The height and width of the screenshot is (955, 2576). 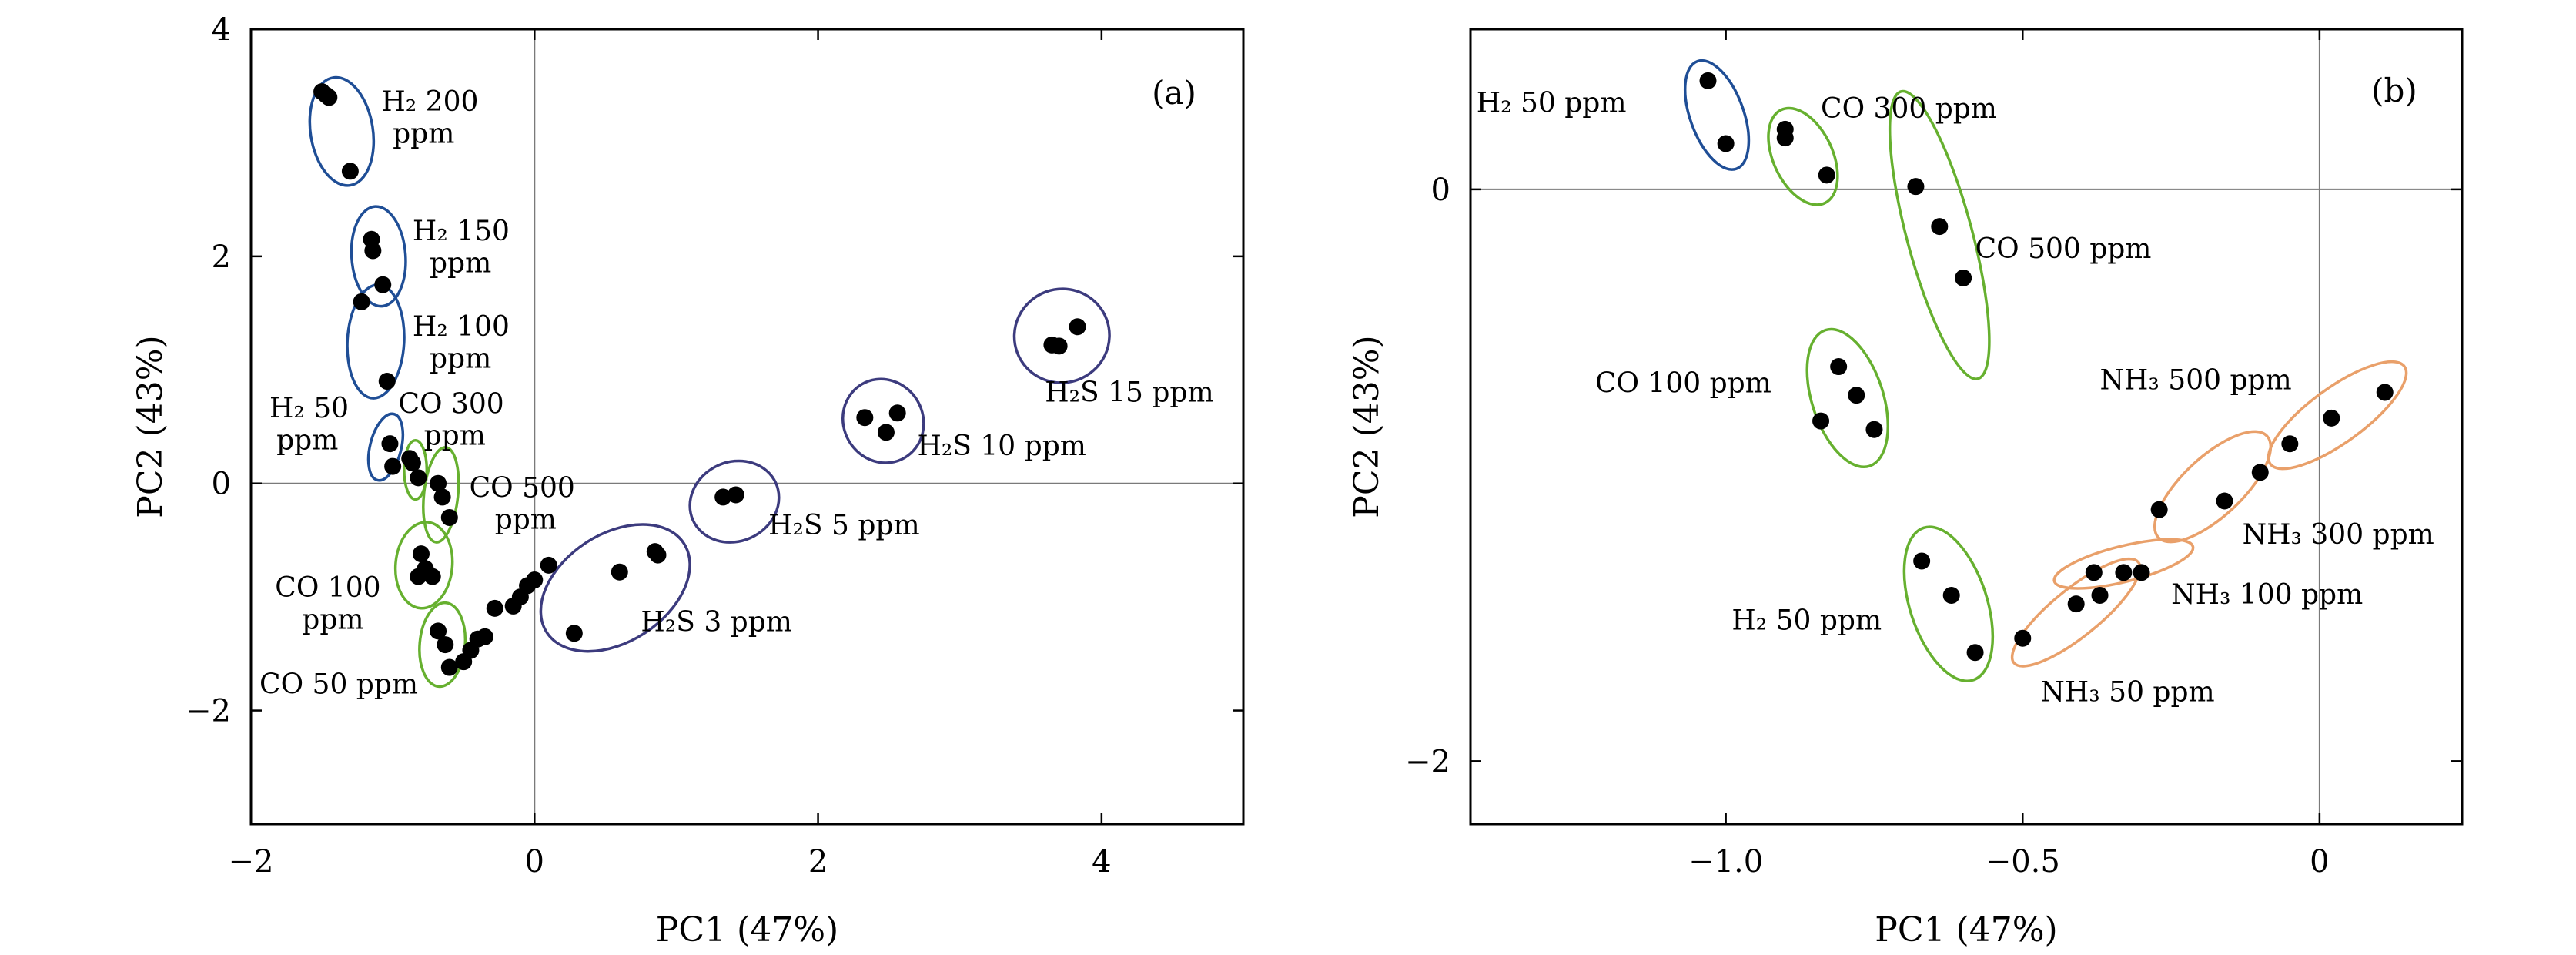 I want to click on panel-label: (a), so click(x=1174, y=93).